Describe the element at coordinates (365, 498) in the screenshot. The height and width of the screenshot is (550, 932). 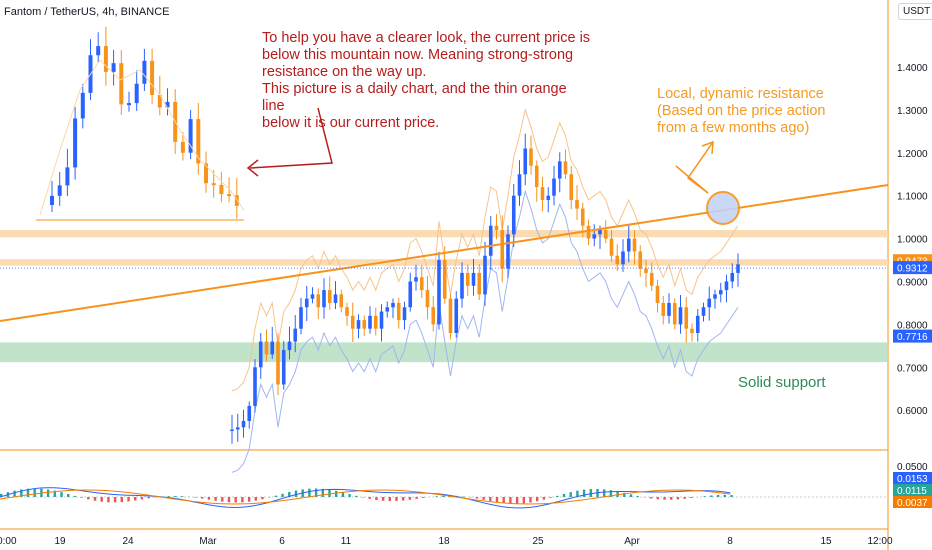
I see `macd-line` at that location.